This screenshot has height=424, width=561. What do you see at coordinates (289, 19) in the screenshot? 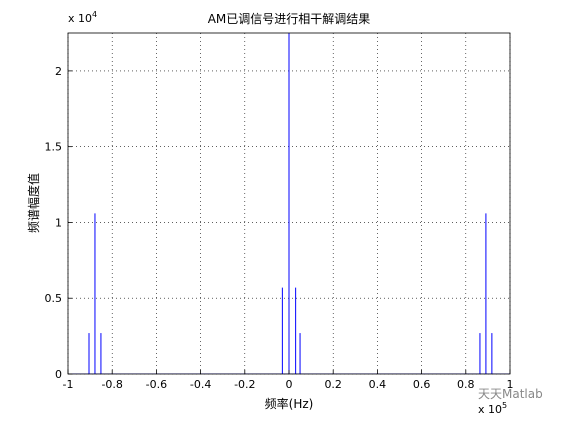
I see `chart-title: AM已调信号进行相干解调结果` at bounding box center [289, 19].